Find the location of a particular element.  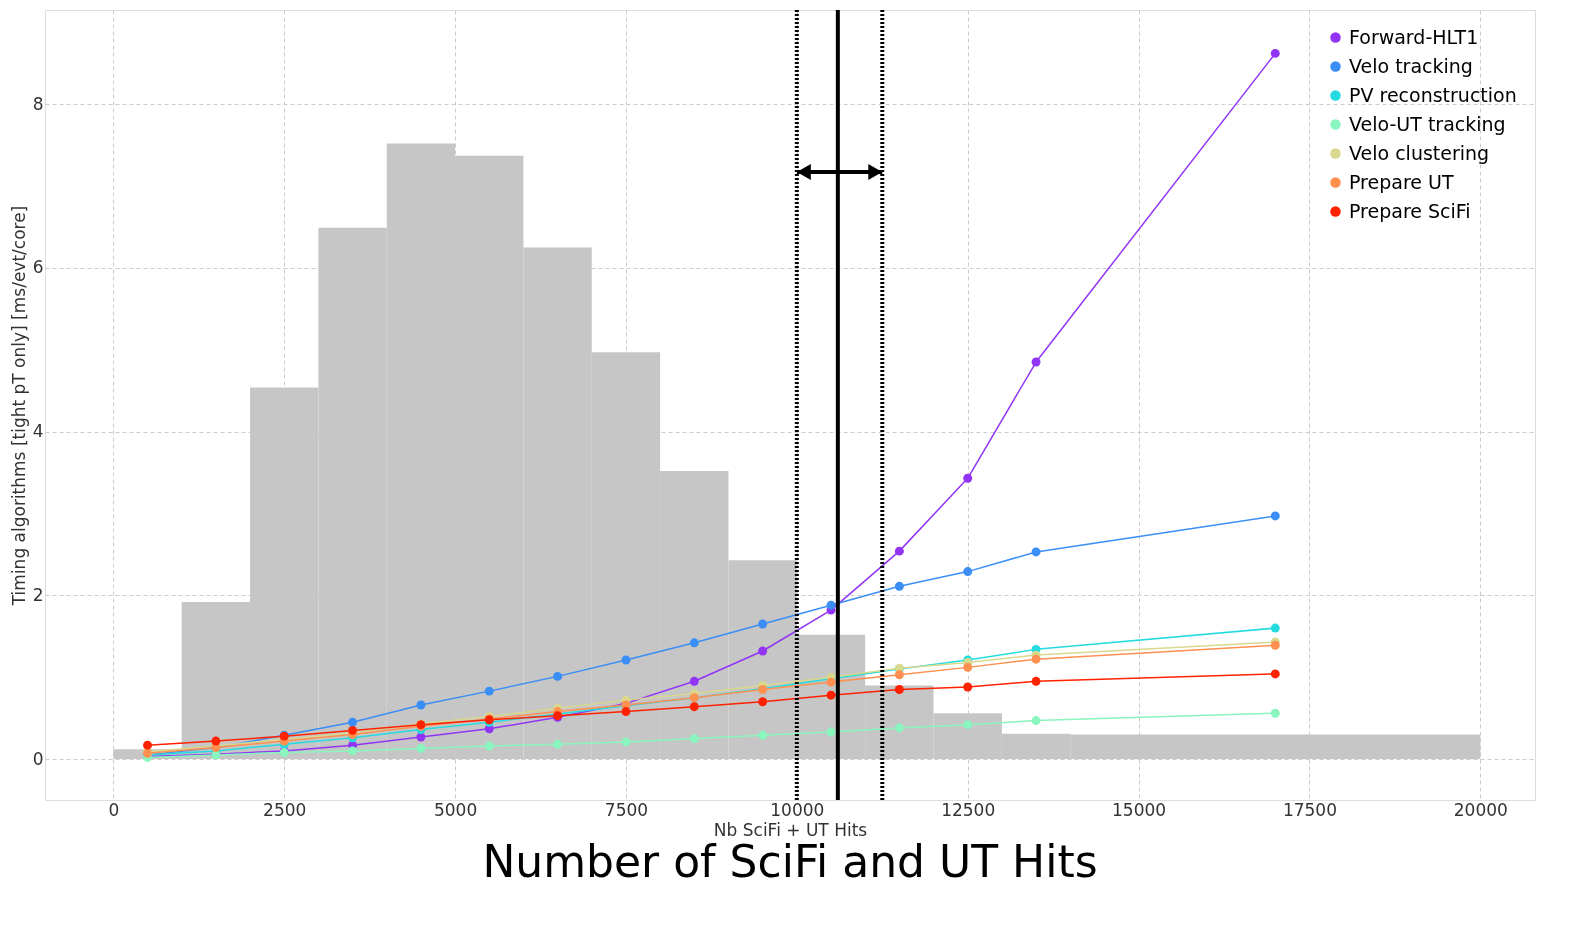

x-tick-label: 0 is located at coordinates (114, 809).